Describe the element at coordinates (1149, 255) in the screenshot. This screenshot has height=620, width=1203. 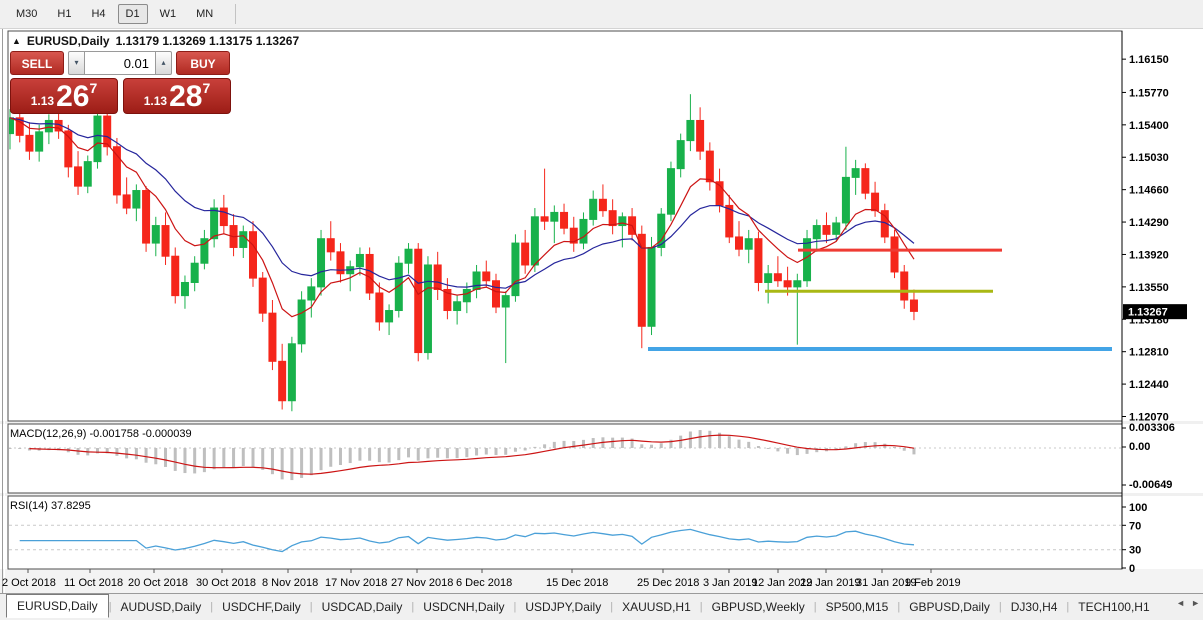
I see `price-axis-label: 1.13920` at that location.